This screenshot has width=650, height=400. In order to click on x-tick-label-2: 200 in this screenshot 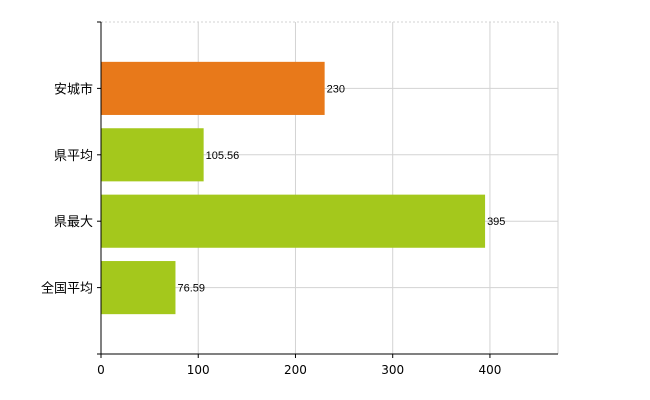, I will do `click(295, 370)`.